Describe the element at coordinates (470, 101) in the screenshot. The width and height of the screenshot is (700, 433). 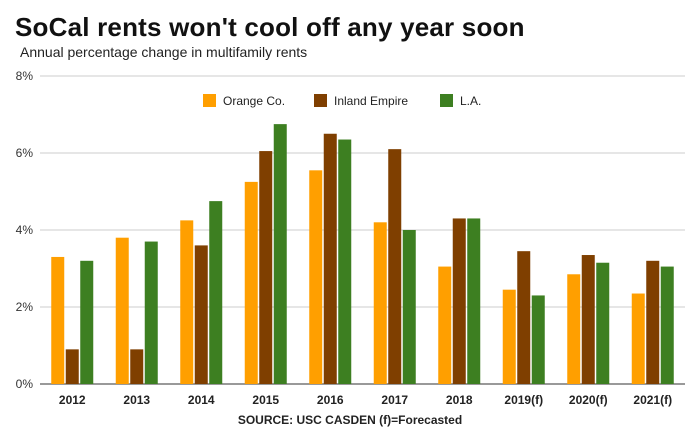
I see `legend-label: L.A.` at that location.